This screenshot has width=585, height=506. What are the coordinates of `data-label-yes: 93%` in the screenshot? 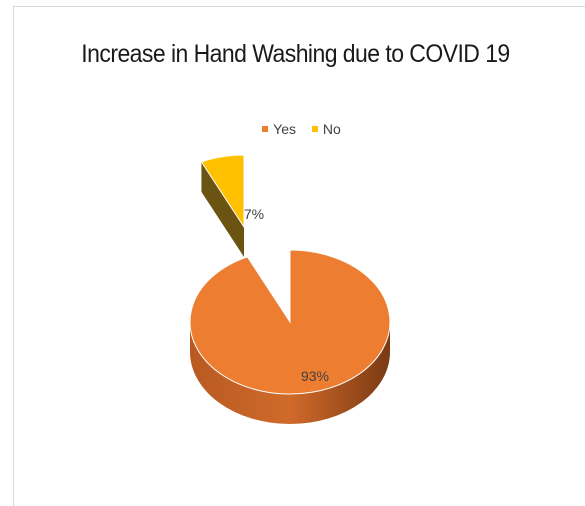 It's located at (315, 376).